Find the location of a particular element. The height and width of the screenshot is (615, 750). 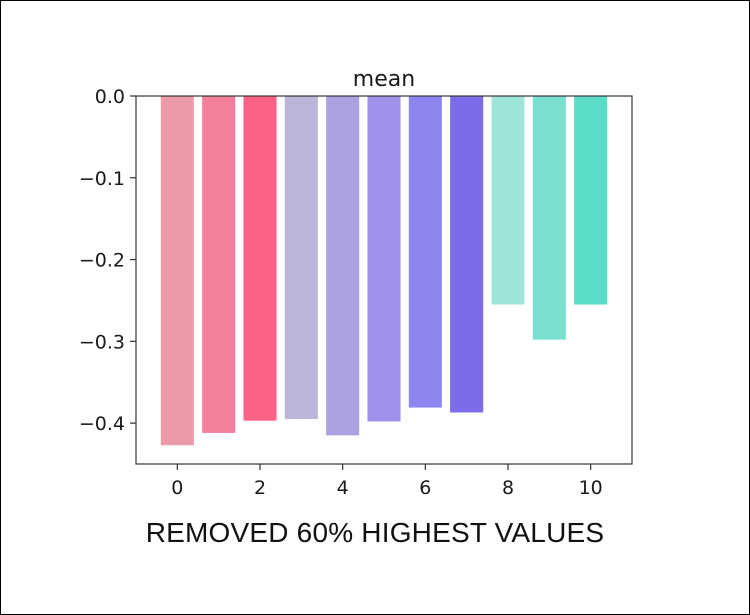

chart-title: mean is located at coordinates (384, 79).